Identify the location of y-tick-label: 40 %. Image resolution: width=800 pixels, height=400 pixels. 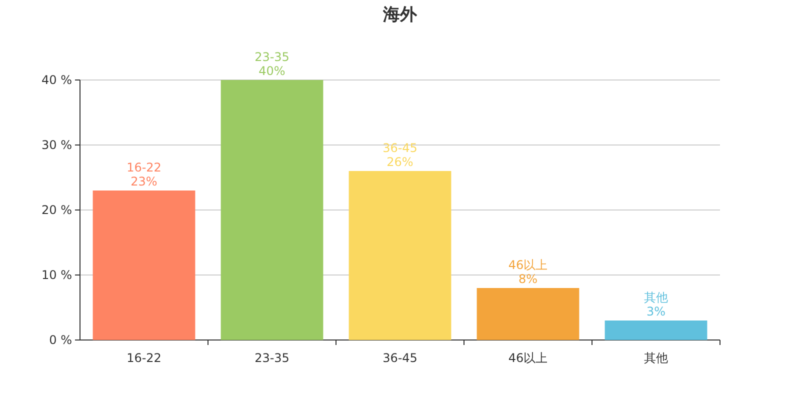
(57, 80).